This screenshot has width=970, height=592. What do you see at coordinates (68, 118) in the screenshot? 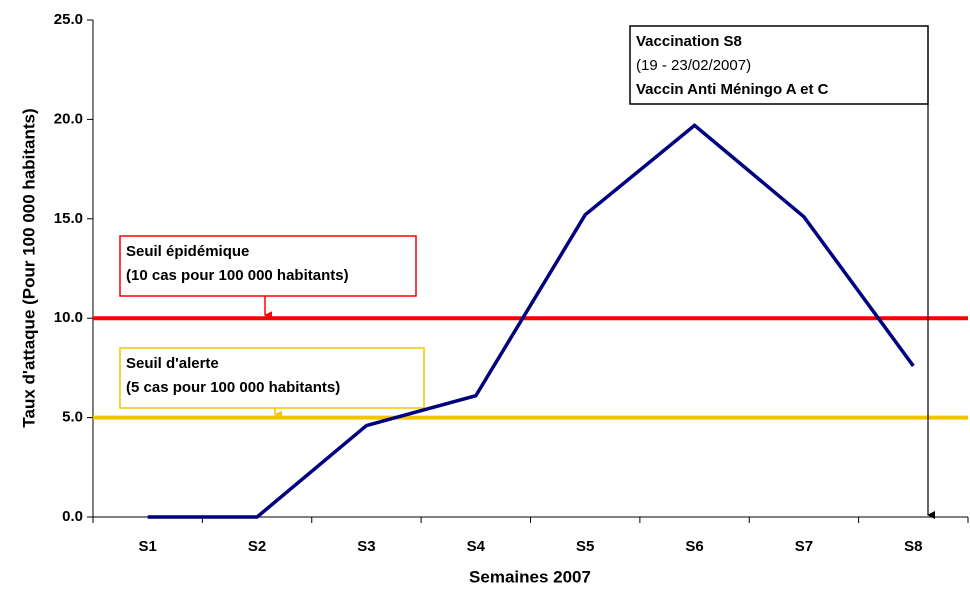
I see `y-tick-label: 20.0` at bounding box center [68, 118].